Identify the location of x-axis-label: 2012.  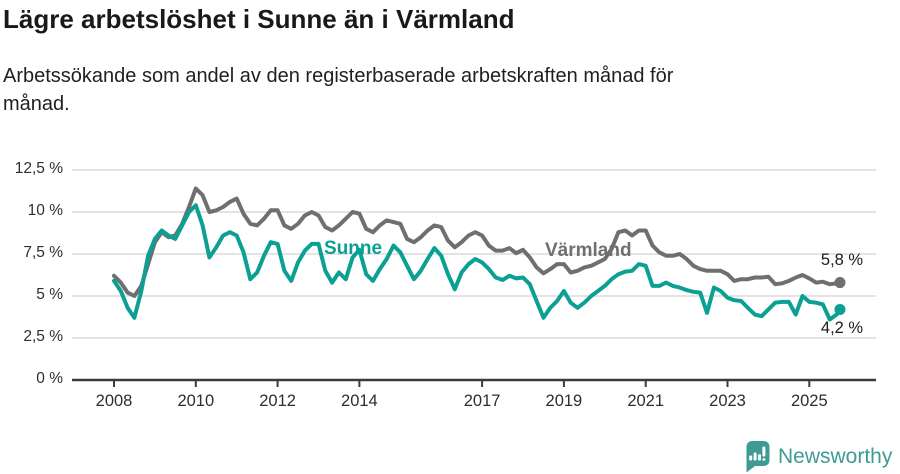
(277, 401).